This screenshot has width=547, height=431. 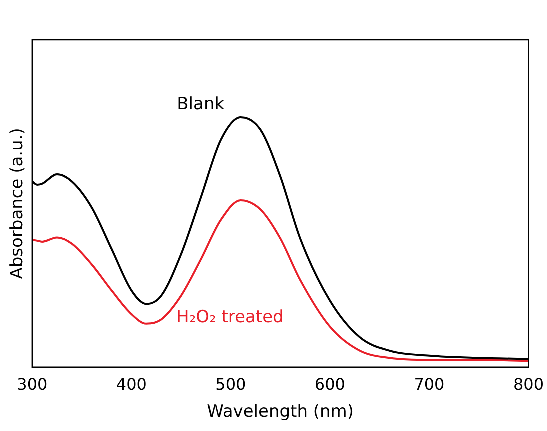 What do you see at coordinates (231, 384) in the screenshot?
I see `x-tick-label: 500` at bounding box center [231, 384].